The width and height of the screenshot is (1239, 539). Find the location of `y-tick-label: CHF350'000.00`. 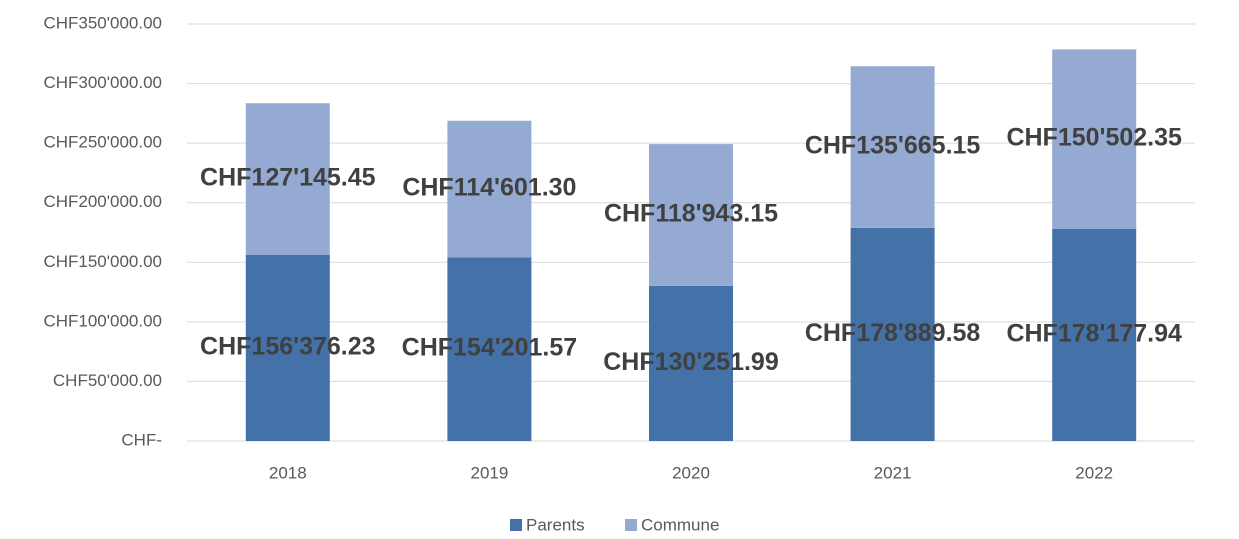

y-tick-label: CHF350'000.00 is located at coordinates (102, 22).